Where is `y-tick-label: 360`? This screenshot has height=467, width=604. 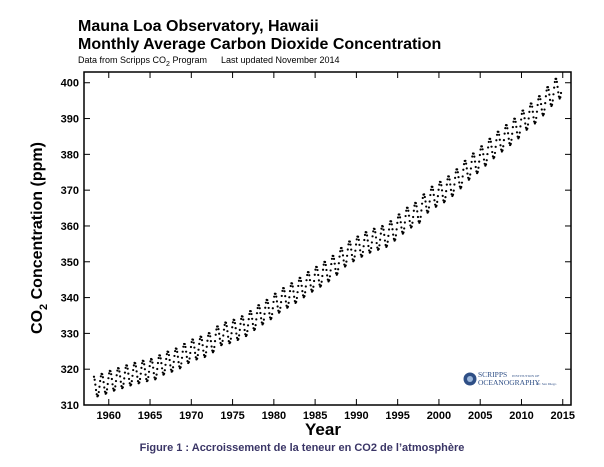 y-tick-label: 360 is located at coordinates (70, 227).